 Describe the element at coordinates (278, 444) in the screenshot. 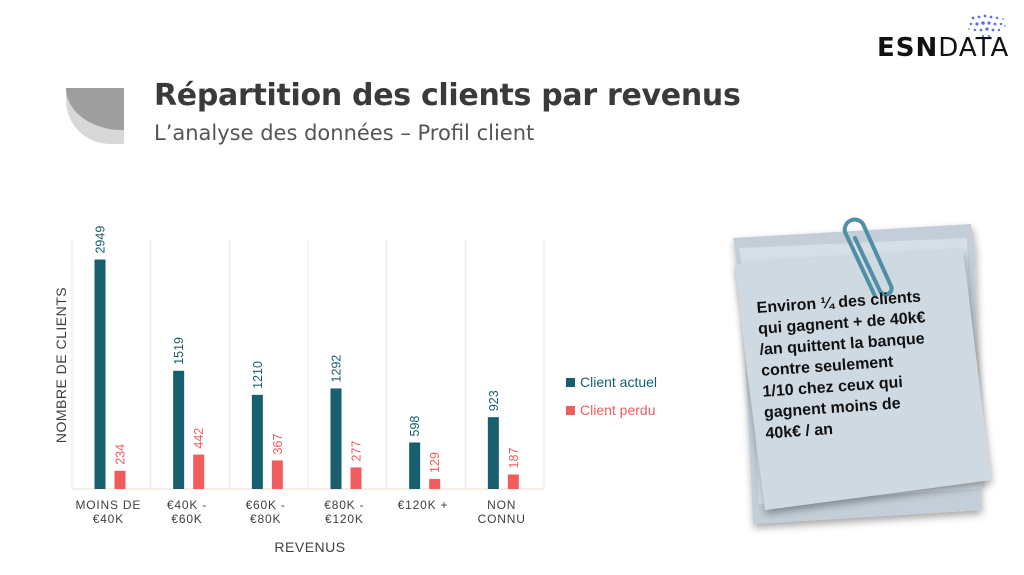

I see `data-label: 367` at that location.